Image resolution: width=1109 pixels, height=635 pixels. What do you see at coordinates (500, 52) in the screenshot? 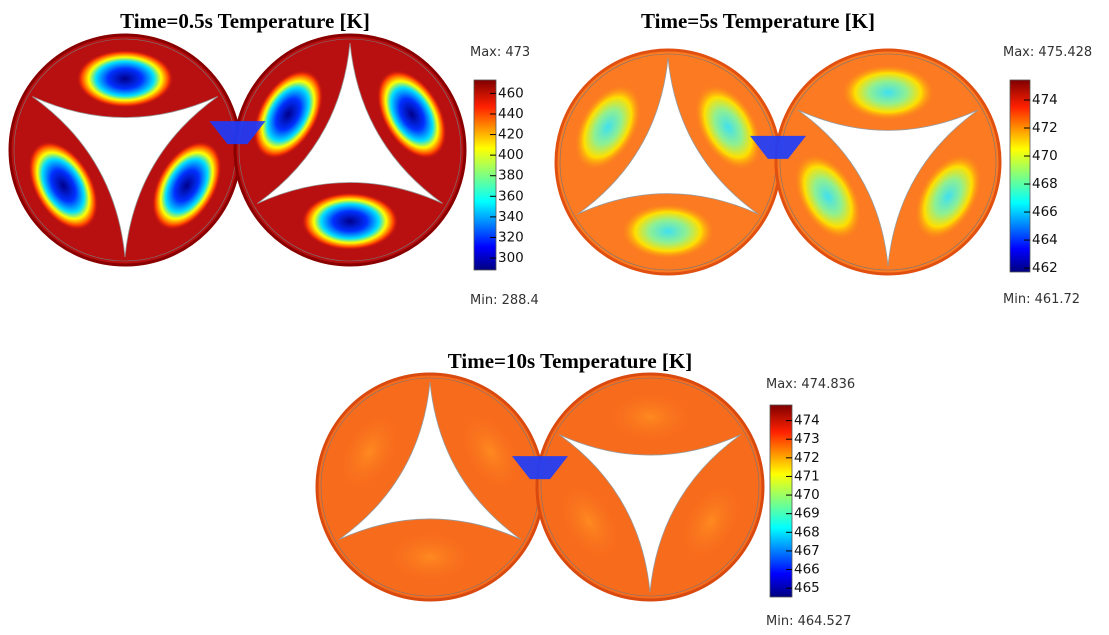
I see `max-label: Max: 473` at bounding box center [500, 52].